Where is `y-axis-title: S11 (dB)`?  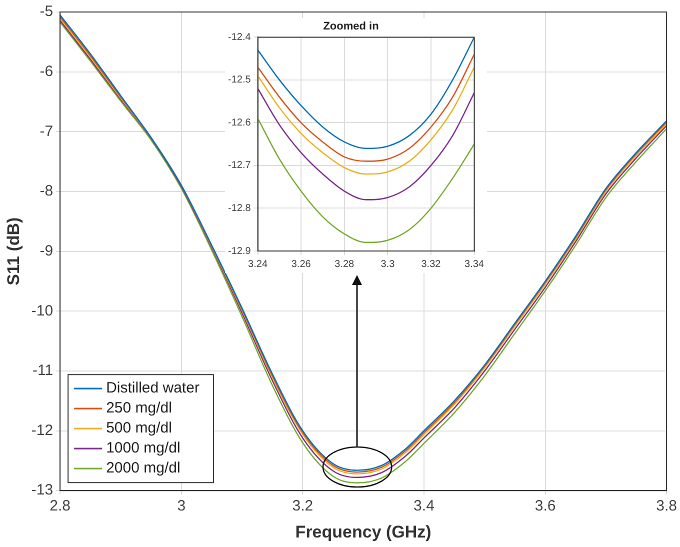 y-axis-title: S11 (dB) is located at coordinates (13, 251).